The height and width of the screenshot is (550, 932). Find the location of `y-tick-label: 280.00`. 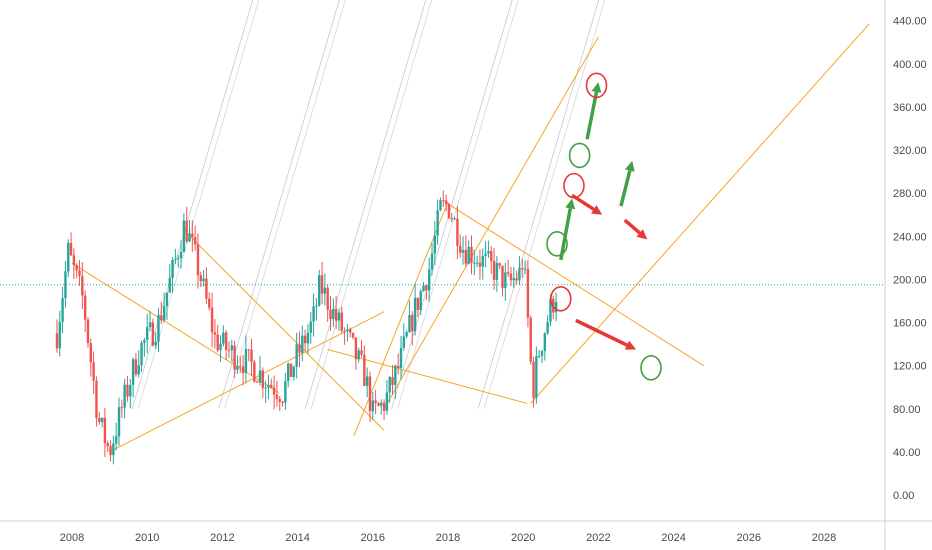

y-tick-label: 280.00 is located at coordinates (910, 194).